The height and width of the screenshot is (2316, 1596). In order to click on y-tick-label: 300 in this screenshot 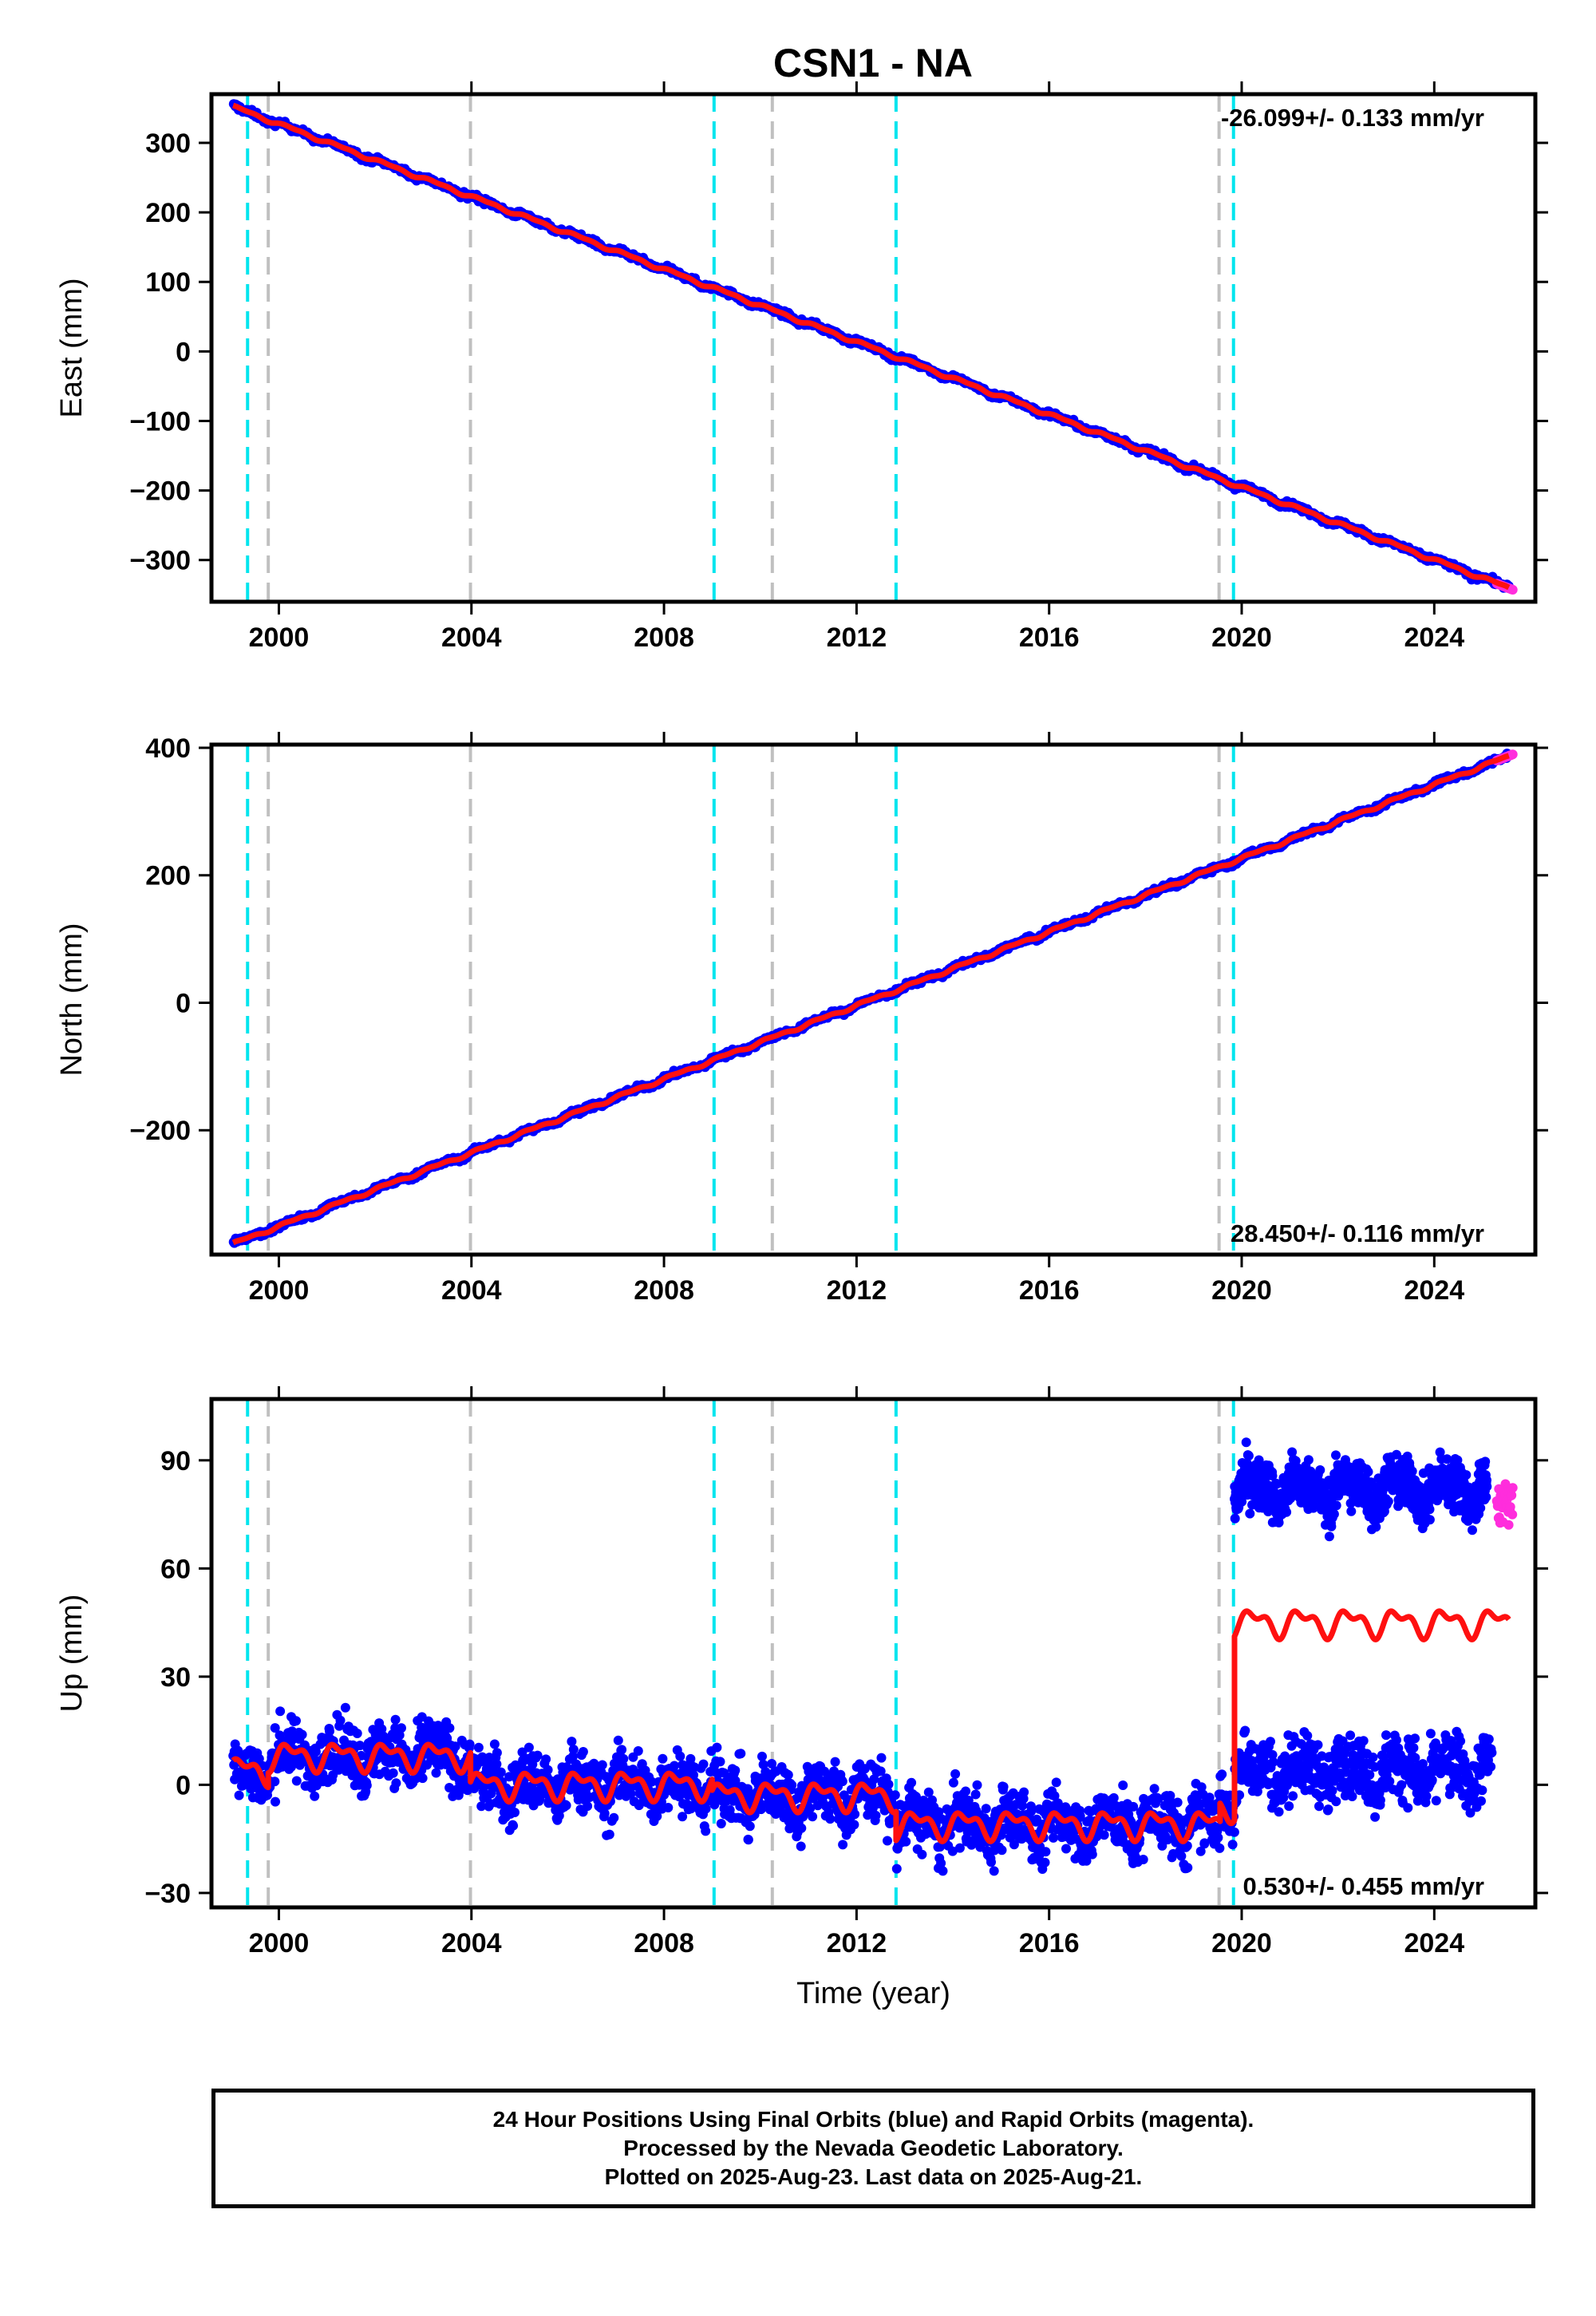, I will do `click(168, 143)`.